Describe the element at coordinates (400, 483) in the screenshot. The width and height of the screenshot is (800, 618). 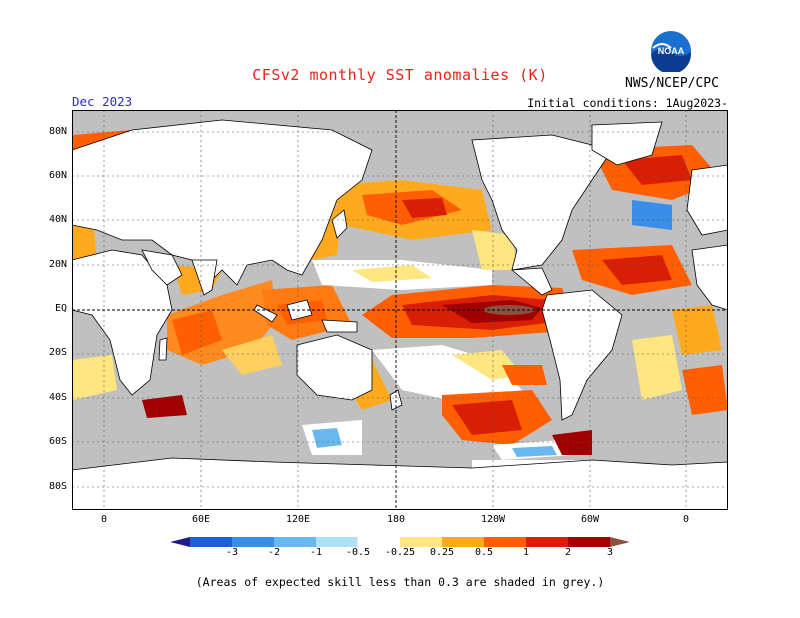
I see `antarctica` at that location.